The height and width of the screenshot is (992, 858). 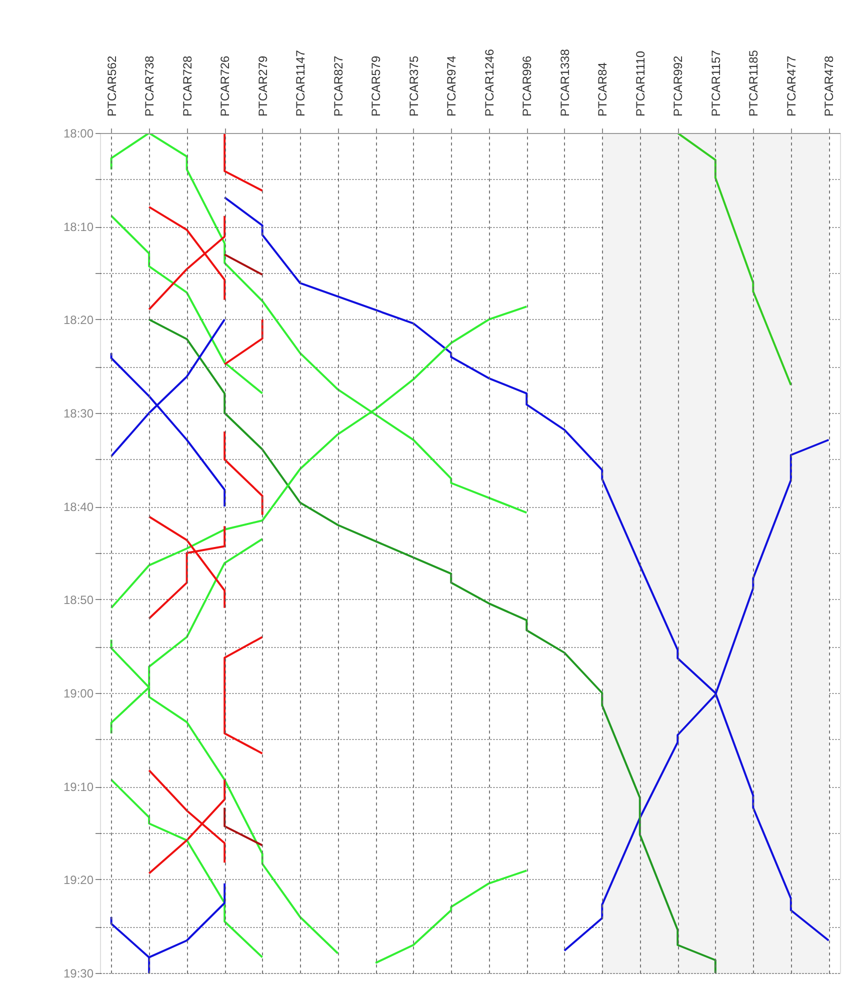 I want to click on x-tick-label: PTCAR84, so click(x=603, y=89).